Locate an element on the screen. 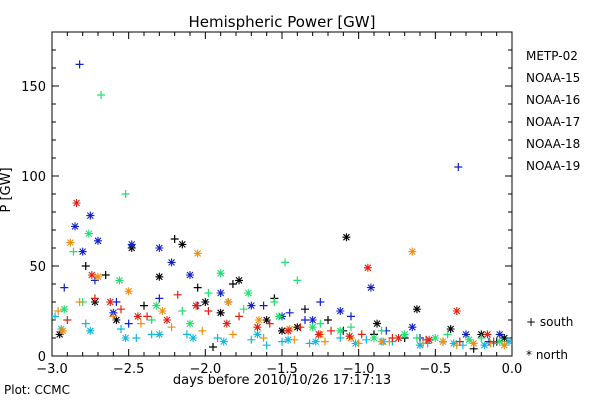  legend-entry: NOAA-16 is located at coordinates (553, 100).